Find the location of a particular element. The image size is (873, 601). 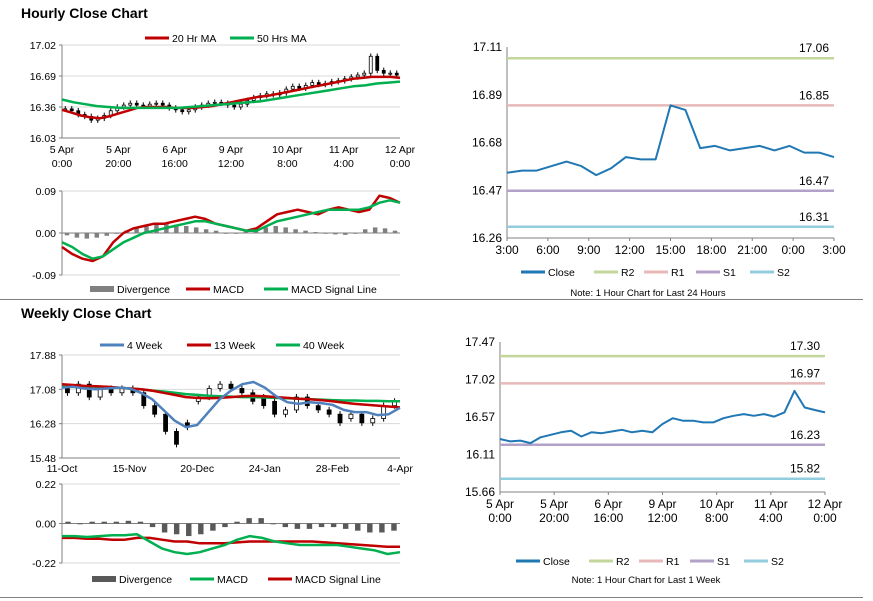

hourly-pivot-level-label: 17.06 is located at coordinates (814, 48).